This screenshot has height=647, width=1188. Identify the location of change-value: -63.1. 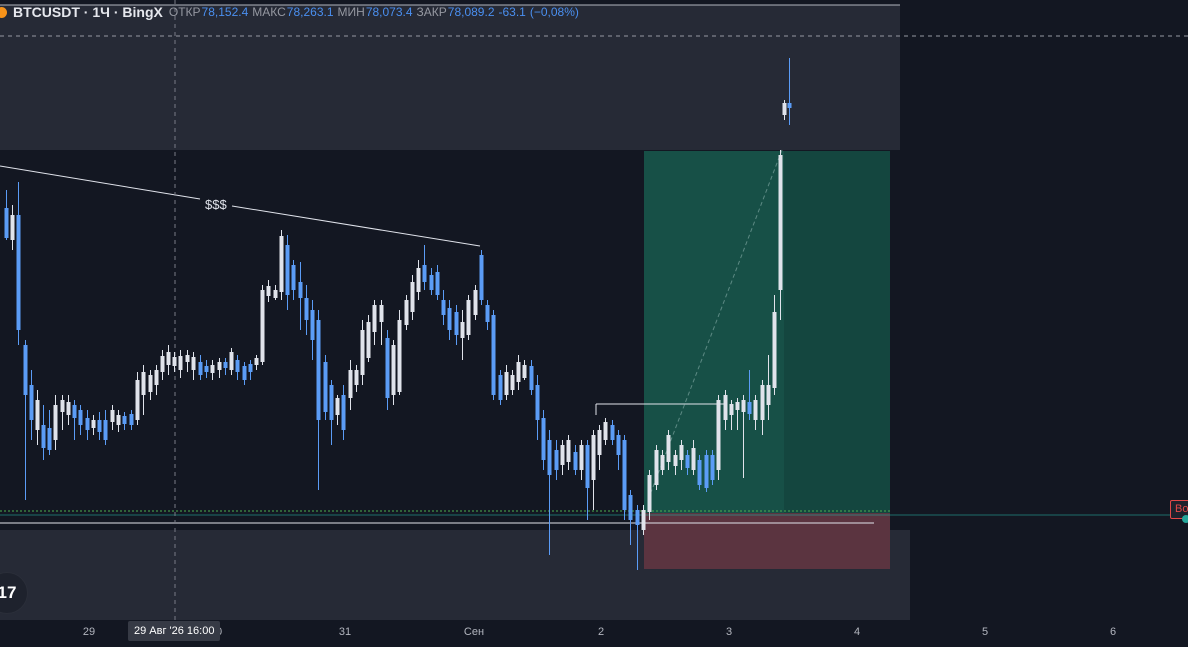
(512, 12).